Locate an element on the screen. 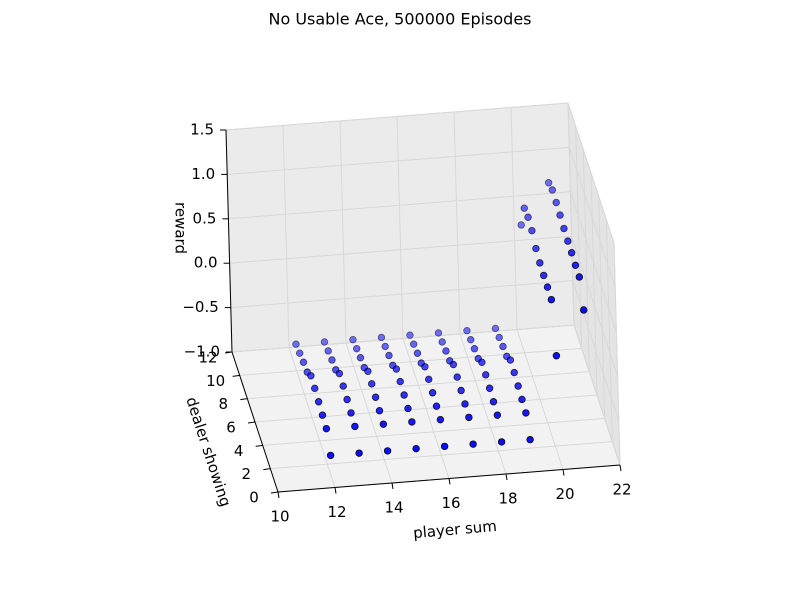 The height and width of the screenshot is (600, 800). z-tick-label: 1.0 is located at coordinates (203, 174).